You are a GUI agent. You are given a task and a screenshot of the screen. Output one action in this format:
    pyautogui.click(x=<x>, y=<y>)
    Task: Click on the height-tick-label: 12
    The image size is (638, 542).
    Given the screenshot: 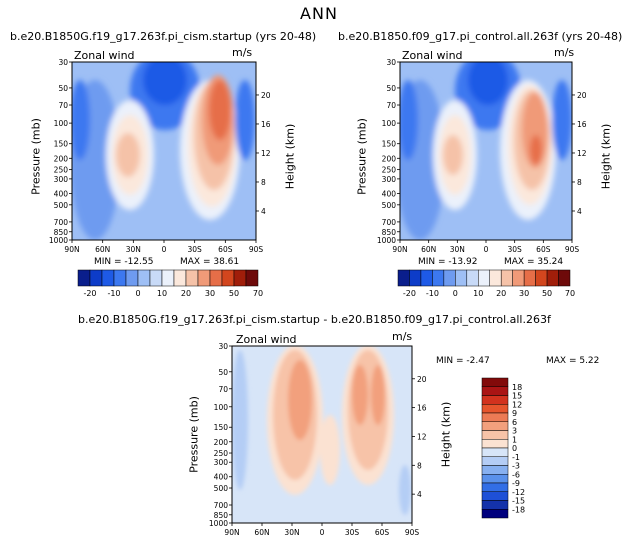 What is the action you would take?
    pyautogui.click(x=266, y=153)
    